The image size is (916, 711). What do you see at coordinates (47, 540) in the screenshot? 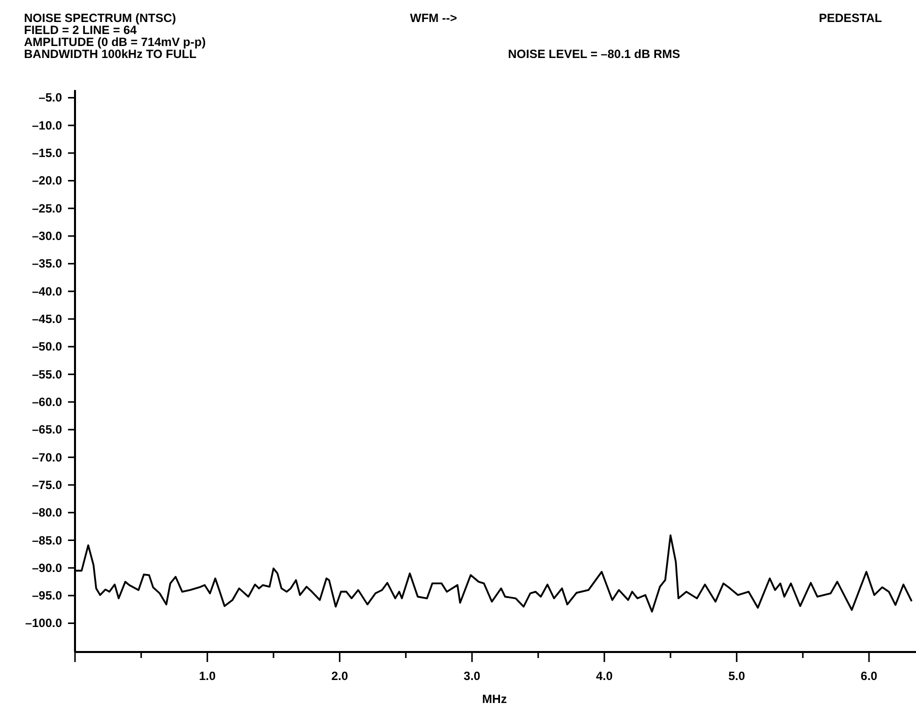
I see `y-tick-label: –85.0` at bounding box center [47, 540].